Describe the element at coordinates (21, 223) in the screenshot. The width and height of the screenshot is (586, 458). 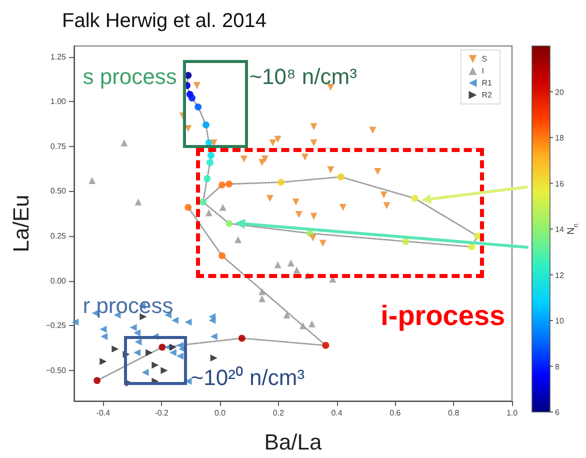
I see `y-axis-title: La/Eu` at that location.